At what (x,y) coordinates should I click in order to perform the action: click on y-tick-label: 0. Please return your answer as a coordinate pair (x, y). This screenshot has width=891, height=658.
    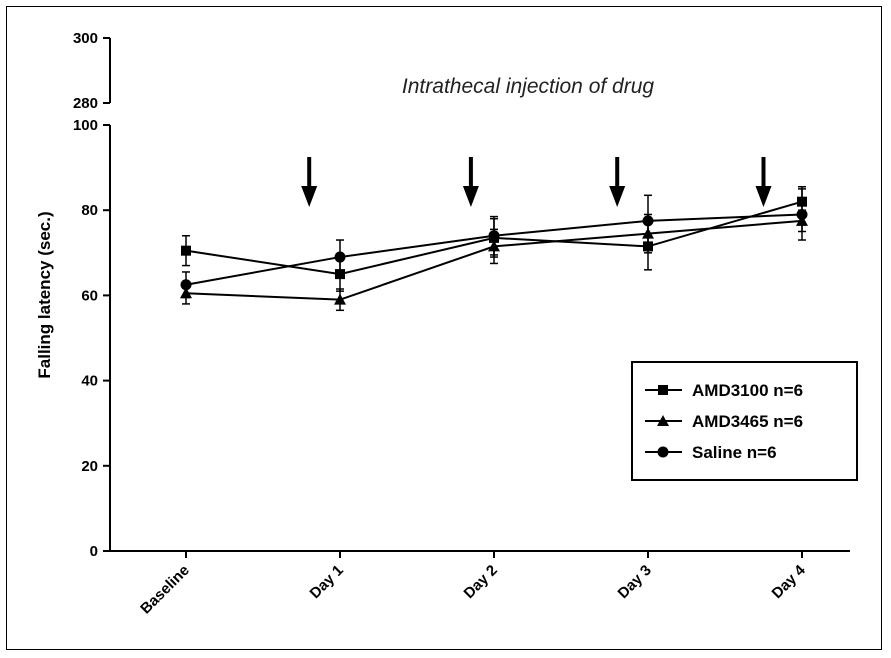
    Looking at the image, I should click on (94, 551).